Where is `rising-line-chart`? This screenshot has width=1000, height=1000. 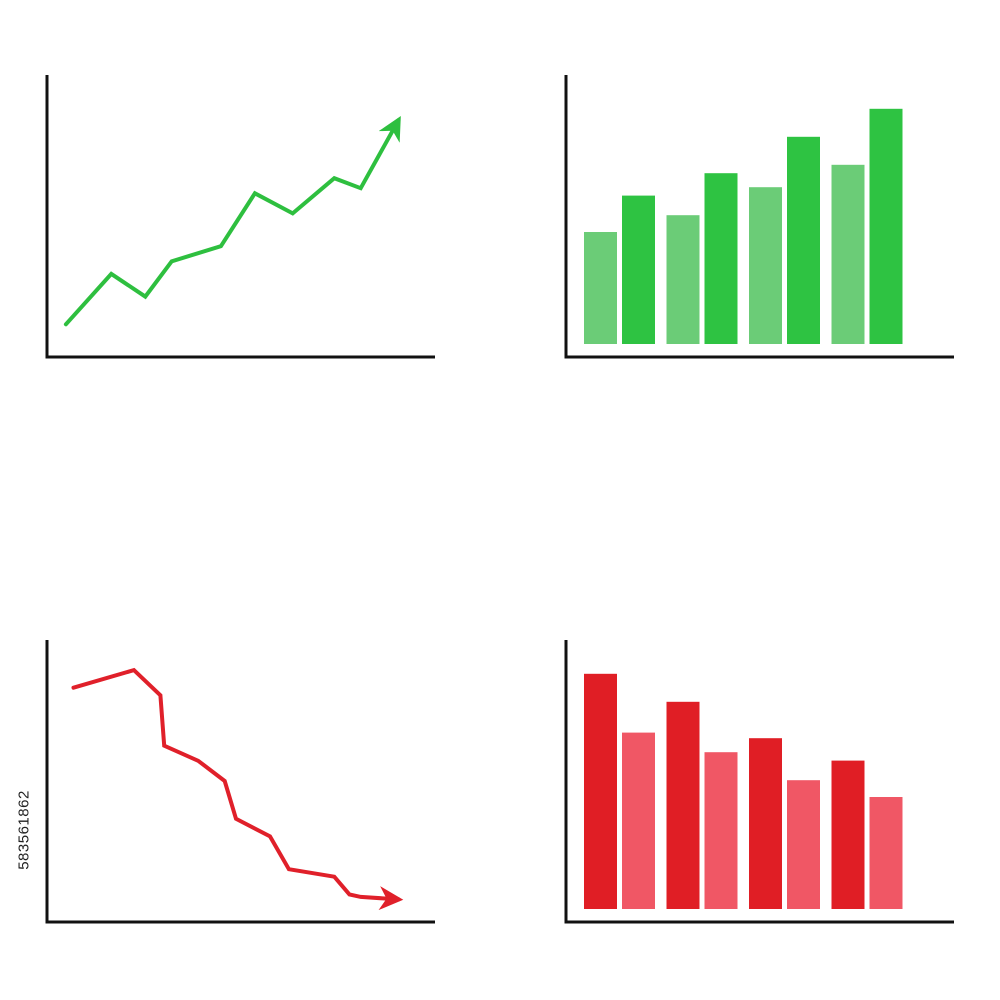
rising-line-chart is located at coordinates (240, 217).